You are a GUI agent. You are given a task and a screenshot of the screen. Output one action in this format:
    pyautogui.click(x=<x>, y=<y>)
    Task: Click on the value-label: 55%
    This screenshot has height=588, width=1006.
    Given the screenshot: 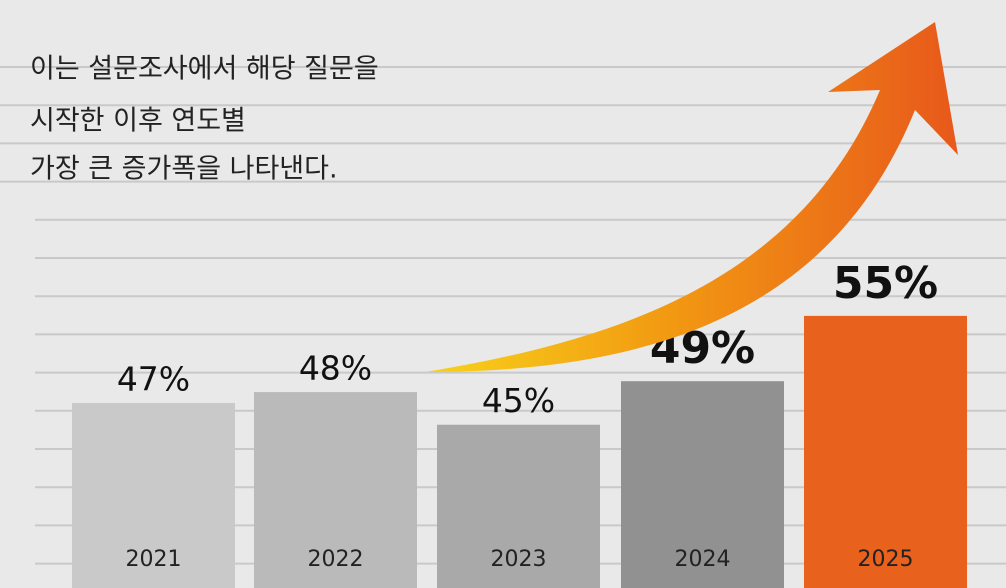 What is the action you would take?
    pyautogui.click(x=885, y=283)
    